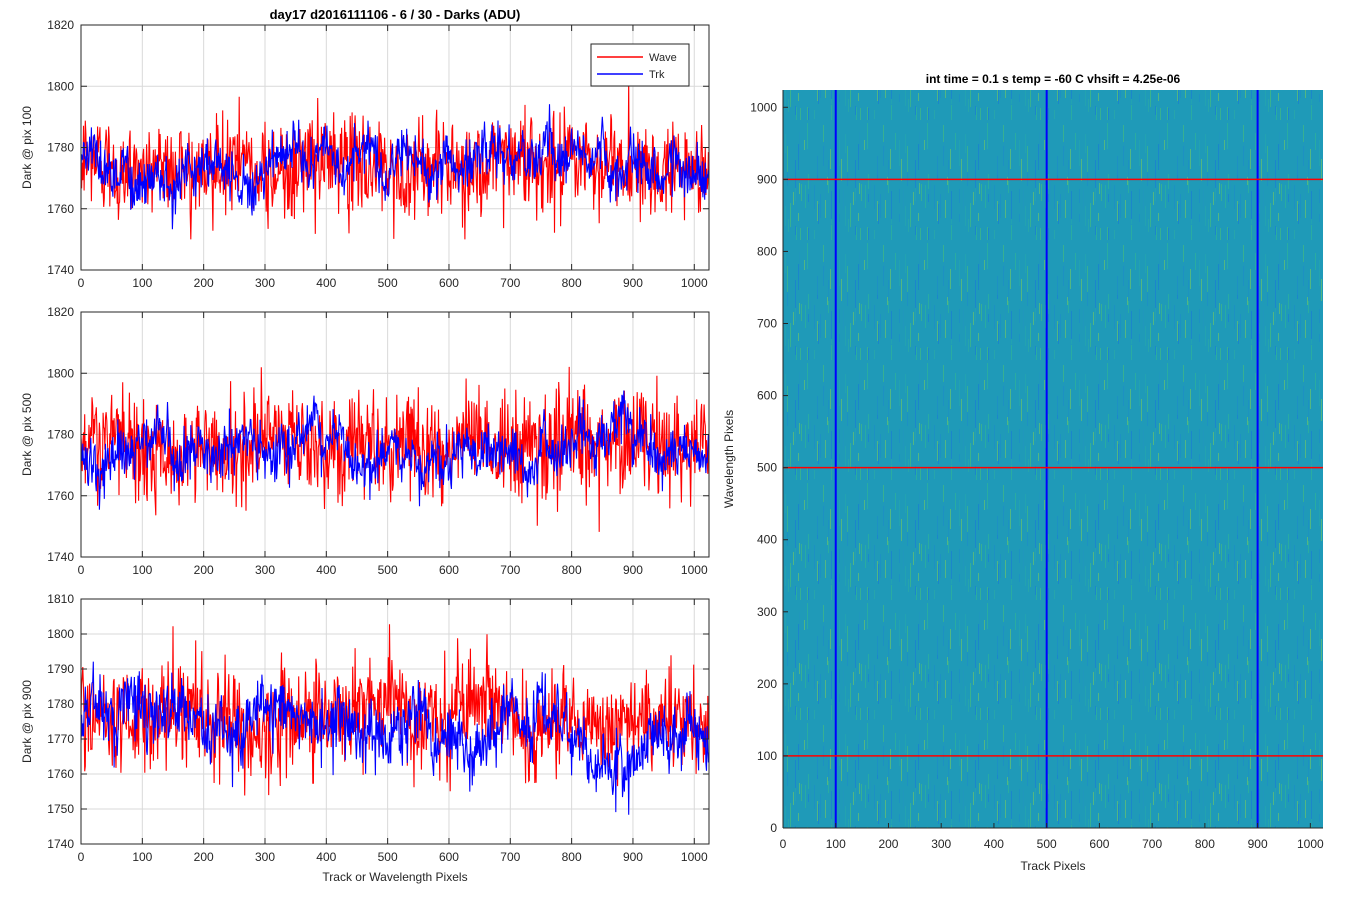 This screenshot has height=900, width=1350. I want to click on heatmap-x-tick-label: 500, so click(1047, 844).